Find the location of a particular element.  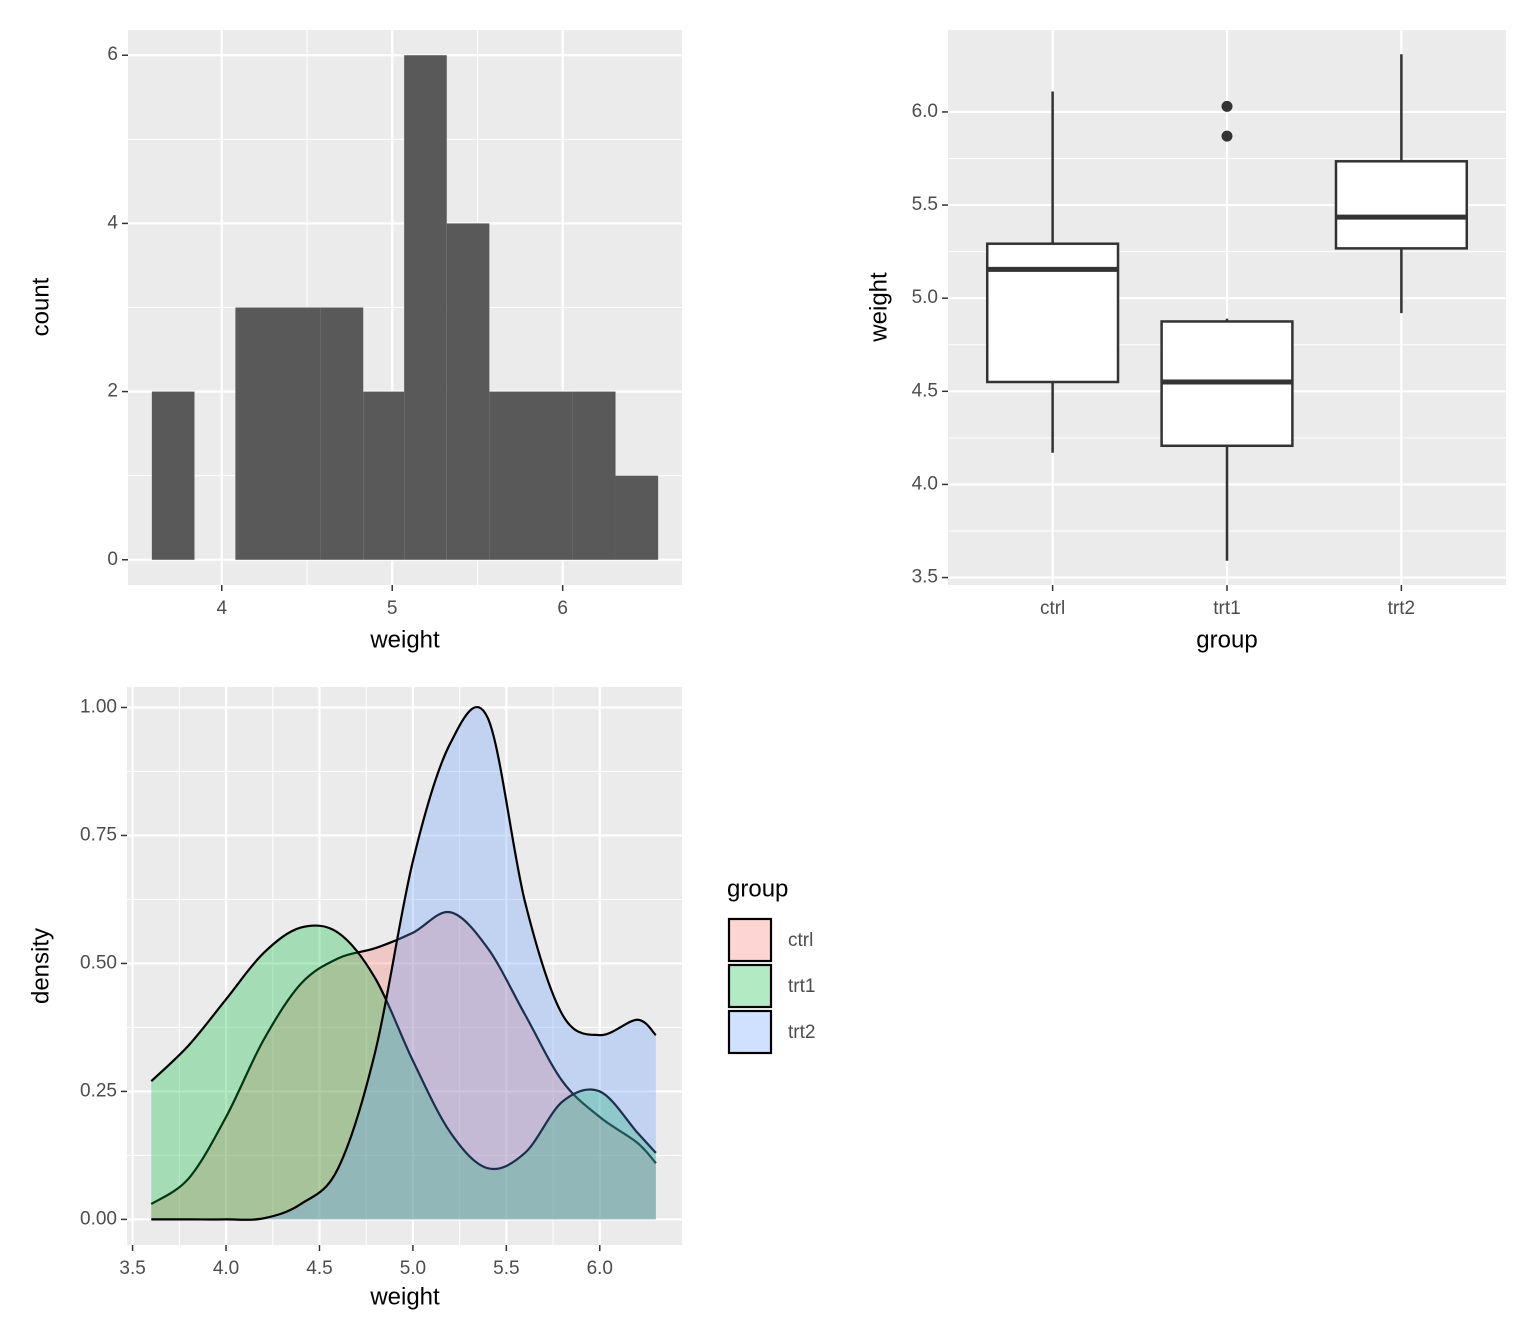

y-tick-label: 0.00 is located at coordinates (98, 1218).